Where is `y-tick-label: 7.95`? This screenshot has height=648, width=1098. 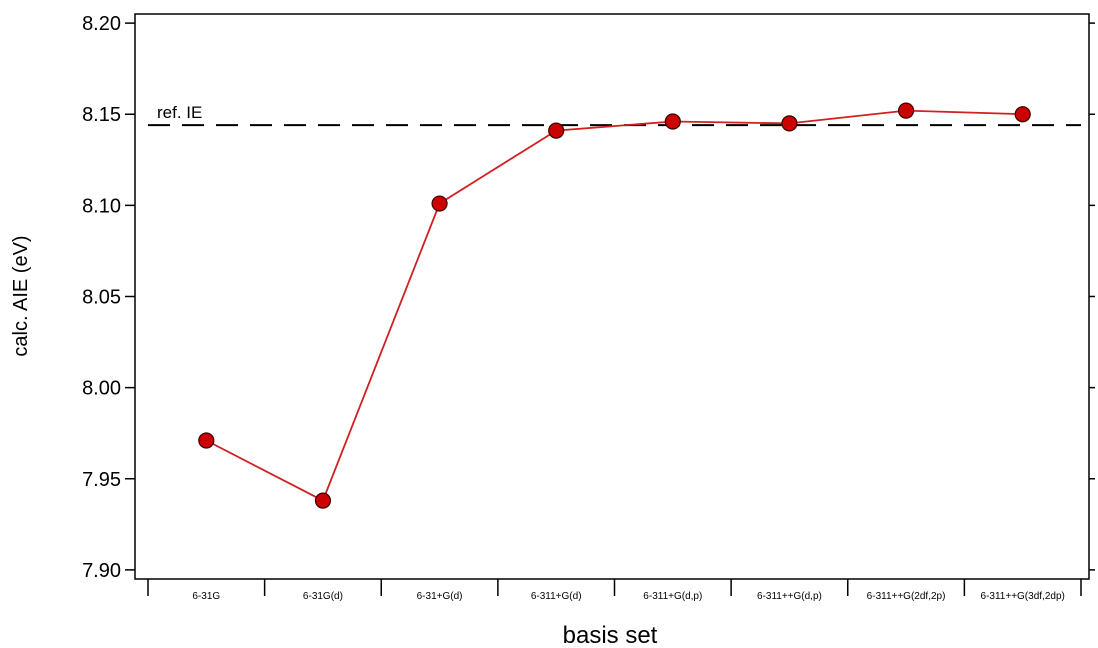 y-tick-label: 7.95 is located at coordinates (101, 480).